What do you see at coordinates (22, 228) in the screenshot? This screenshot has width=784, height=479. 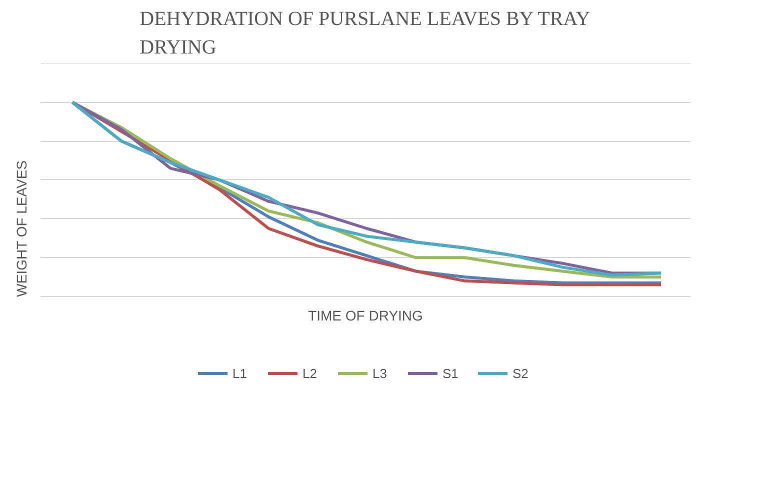 I see `y-axis-title: WEIGHT OF LEAVES` at bounding box center [22, 228].